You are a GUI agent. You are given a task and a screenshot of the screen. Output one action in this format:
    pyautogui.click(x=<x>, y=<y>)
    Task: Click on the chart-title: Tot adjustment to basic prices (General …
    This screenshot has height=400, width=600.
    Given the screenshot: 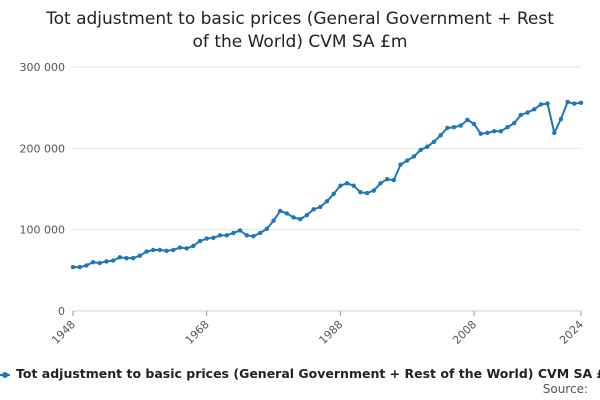 What is the action you would take?
    pyautogui.click(x=300, y=31)
    